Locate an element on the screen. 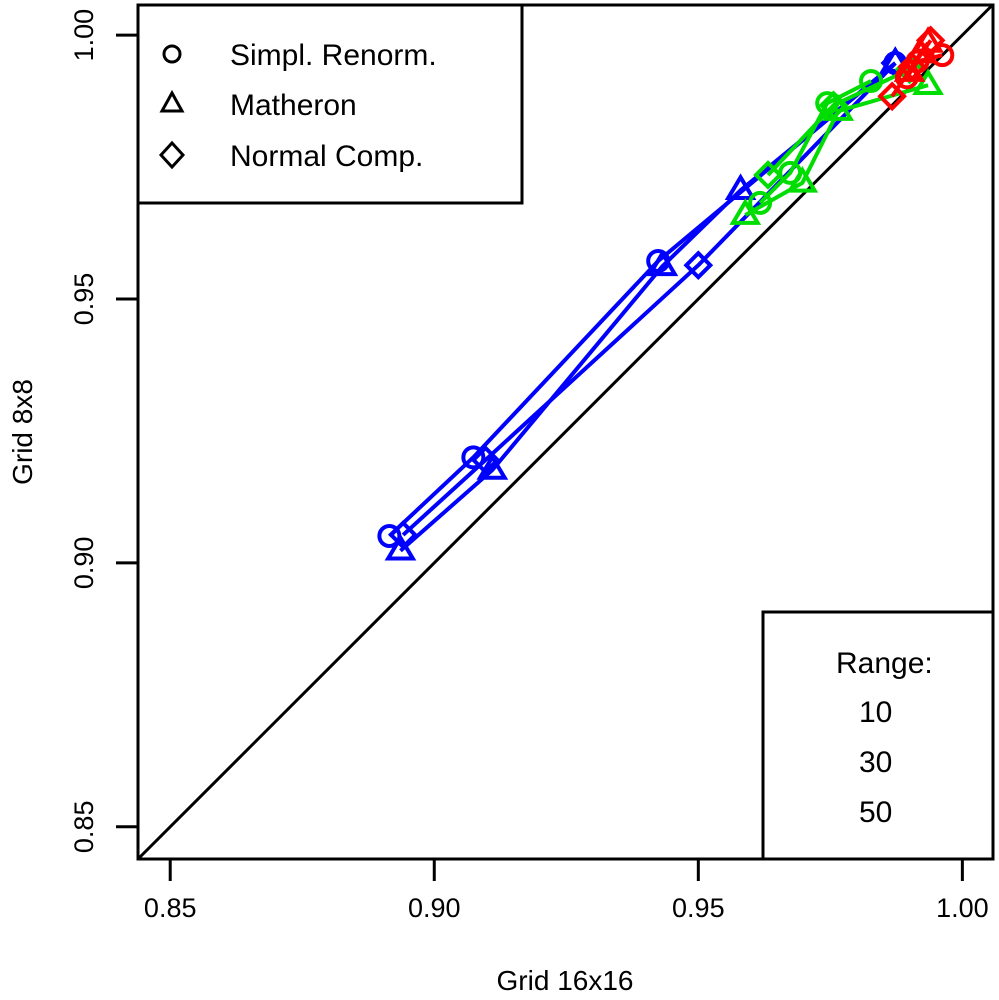  legend-diamond-icon is located at coordinates (172, 155).